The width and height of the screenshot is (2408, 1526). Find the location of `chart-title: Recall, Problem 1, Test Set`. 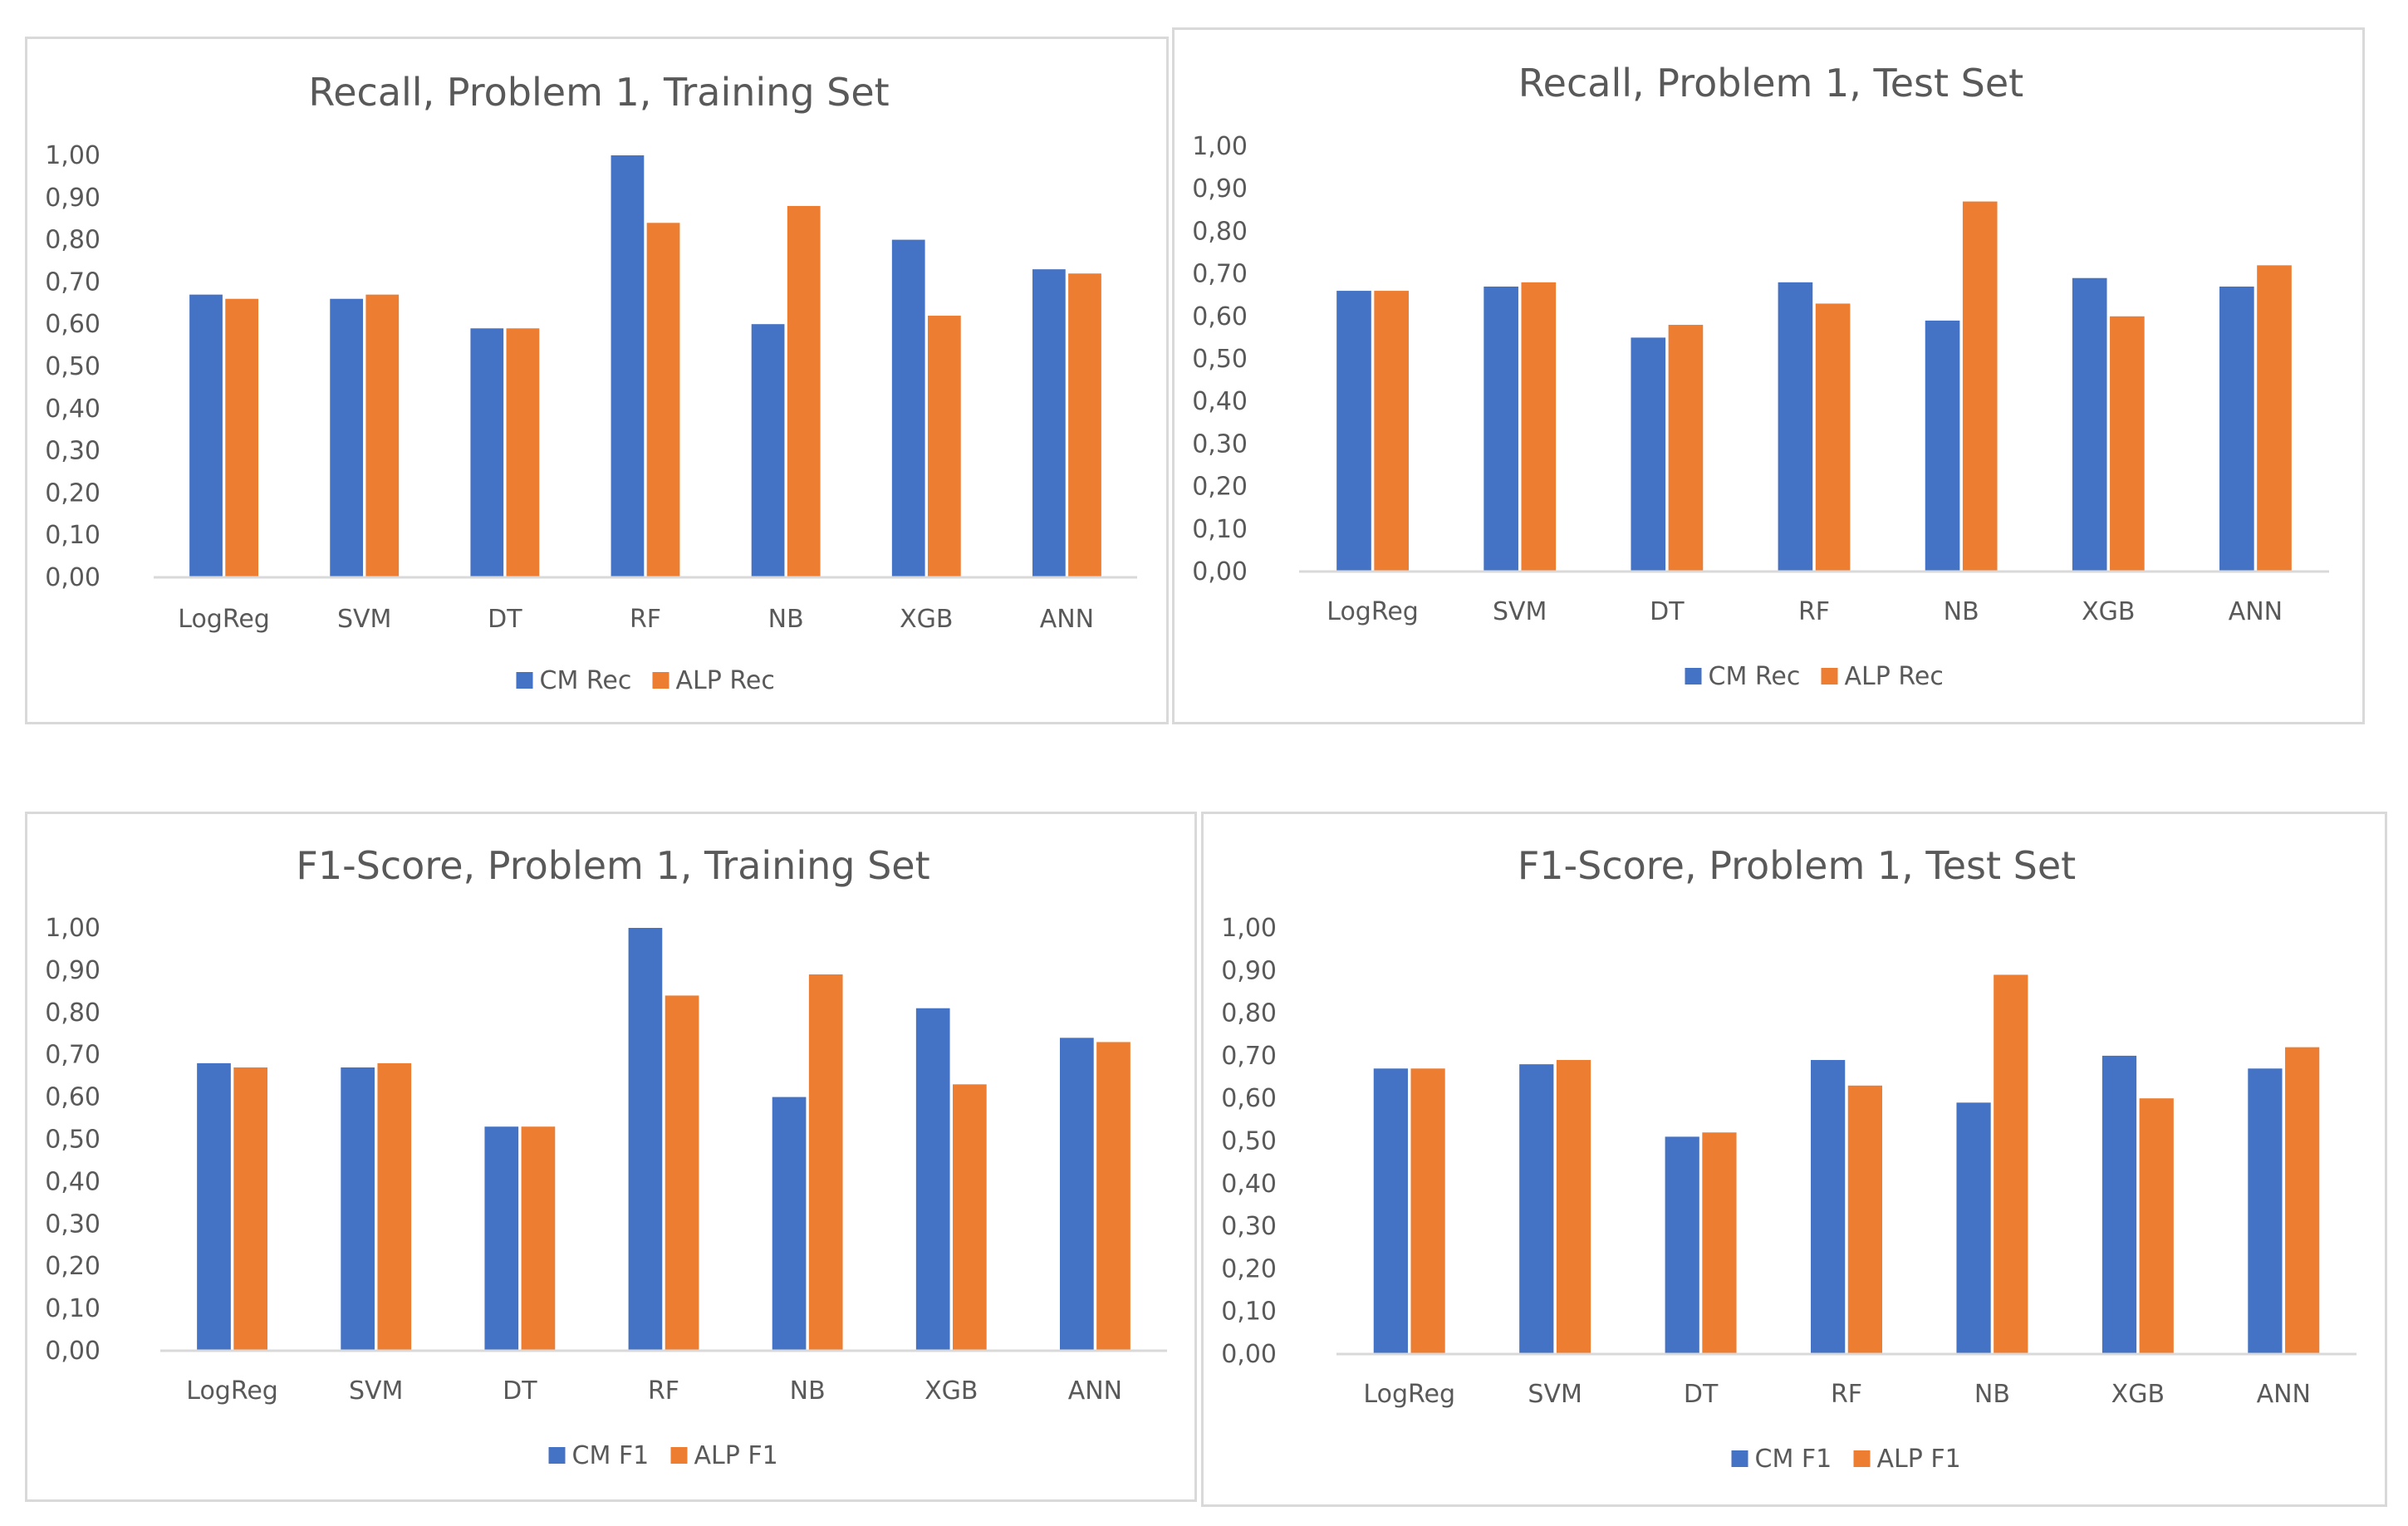

chart-title: Recall, Problem 1, Test Set is located at coordinates (1771, 83).